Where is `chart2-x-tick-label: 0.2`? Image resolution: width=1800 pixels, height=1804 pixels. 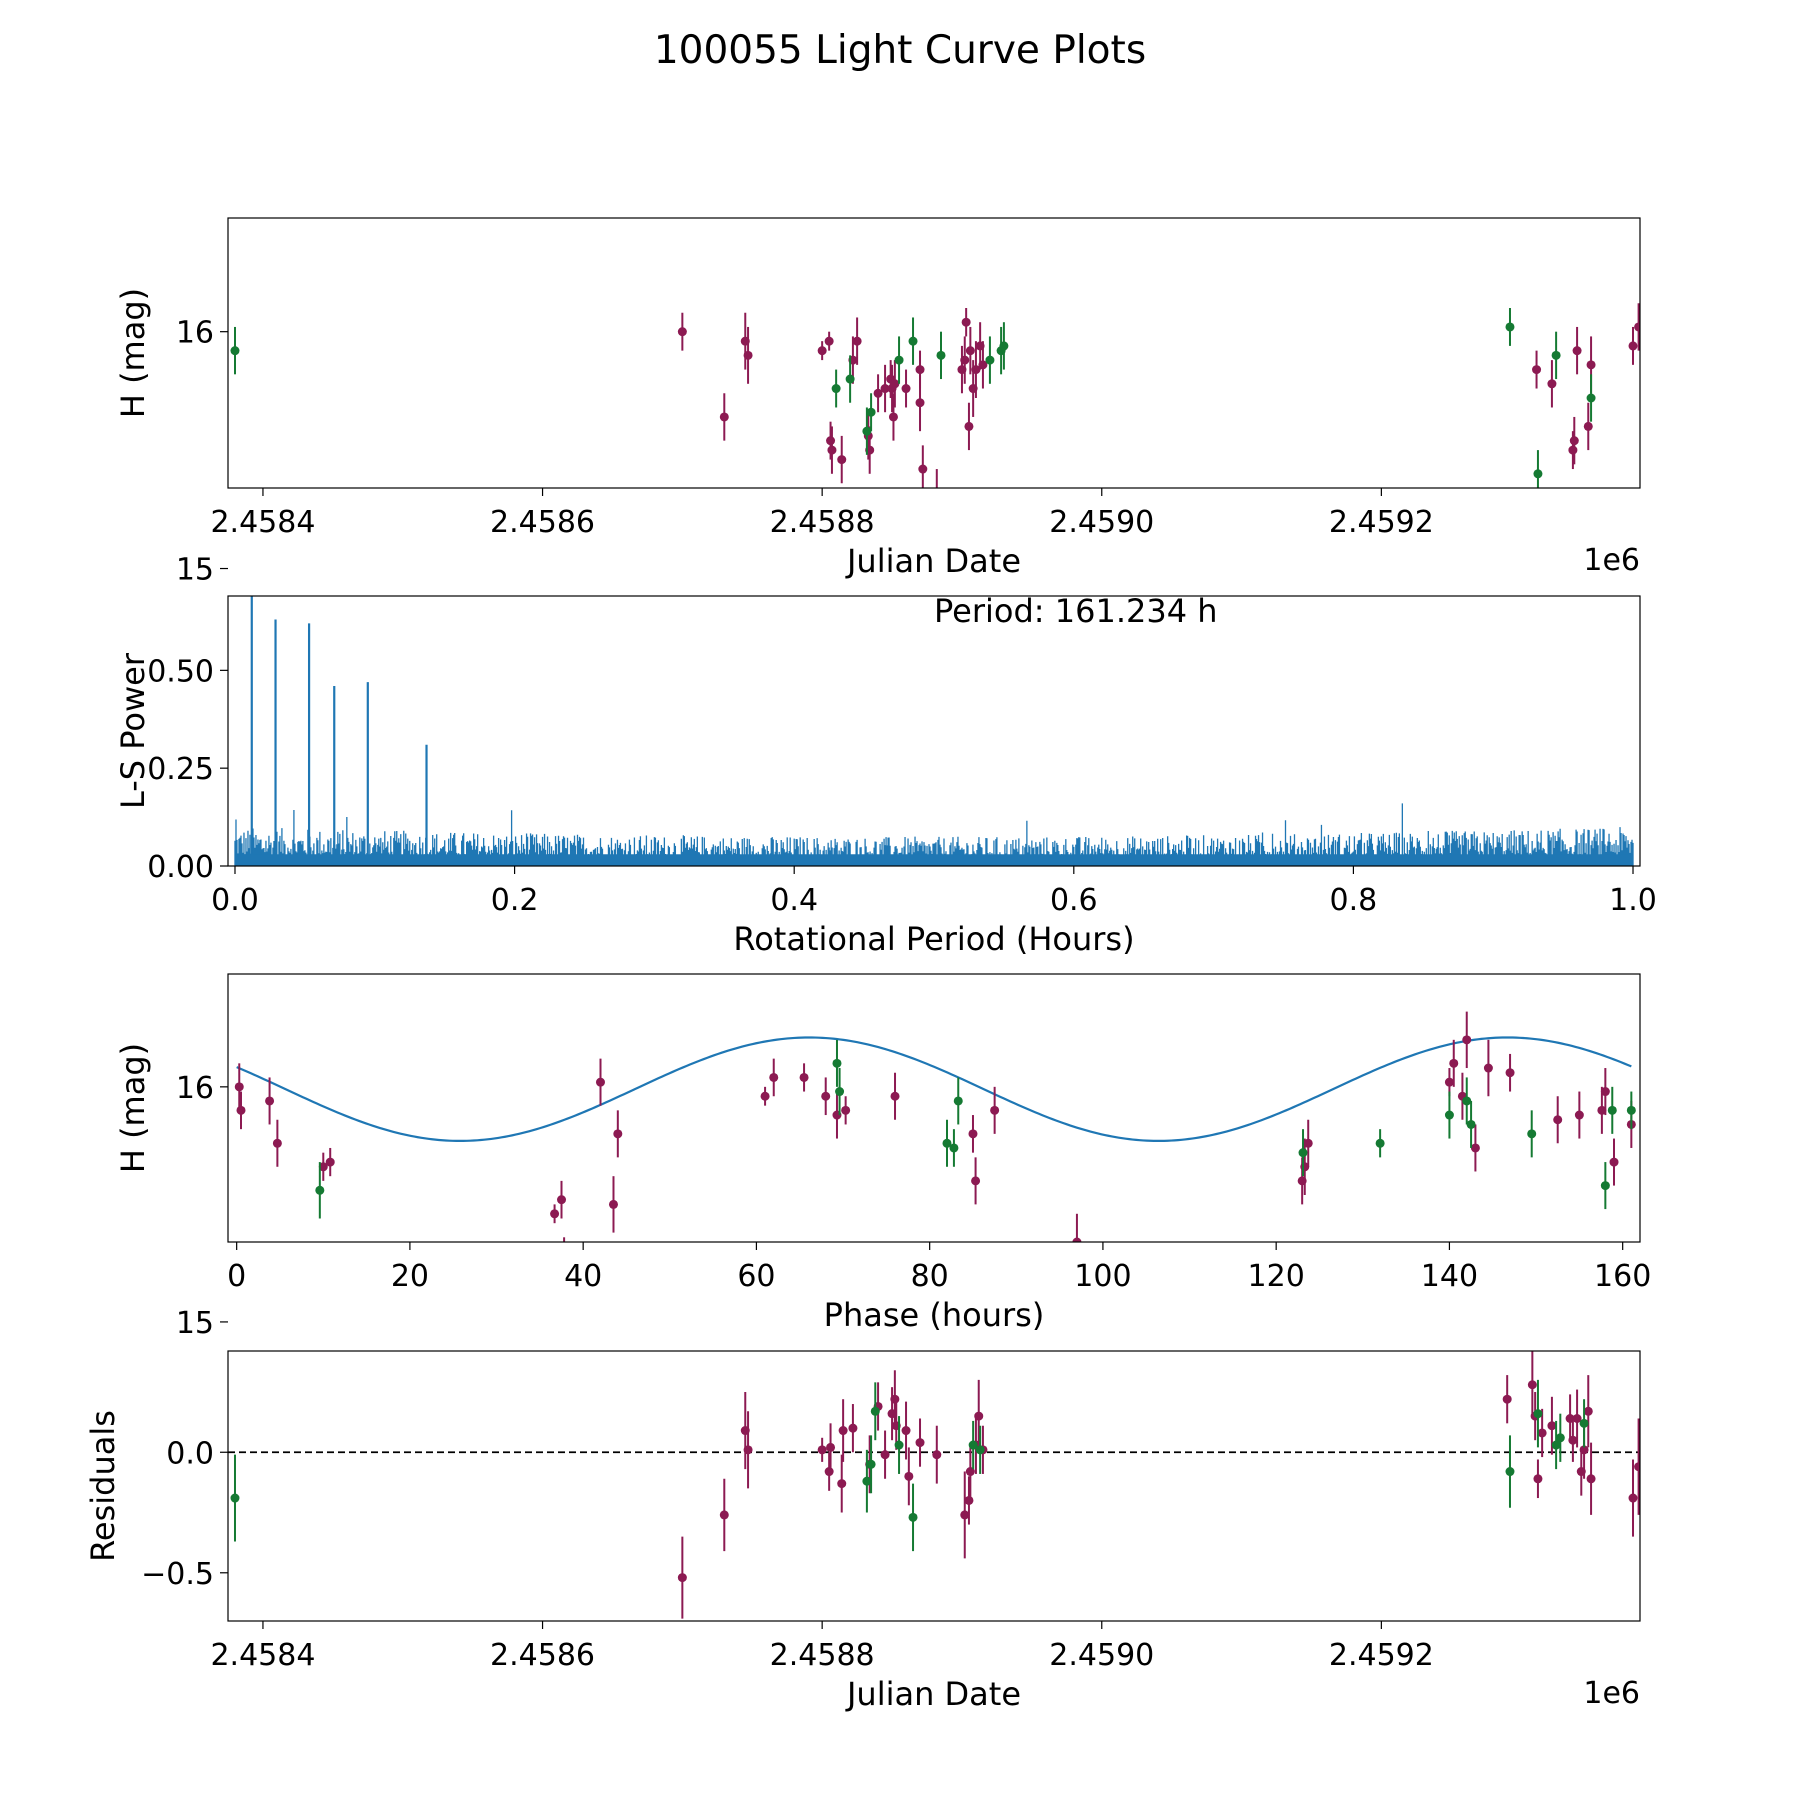
chart2-x-tick-label: 0.2 is located at coordinates (515, 900).